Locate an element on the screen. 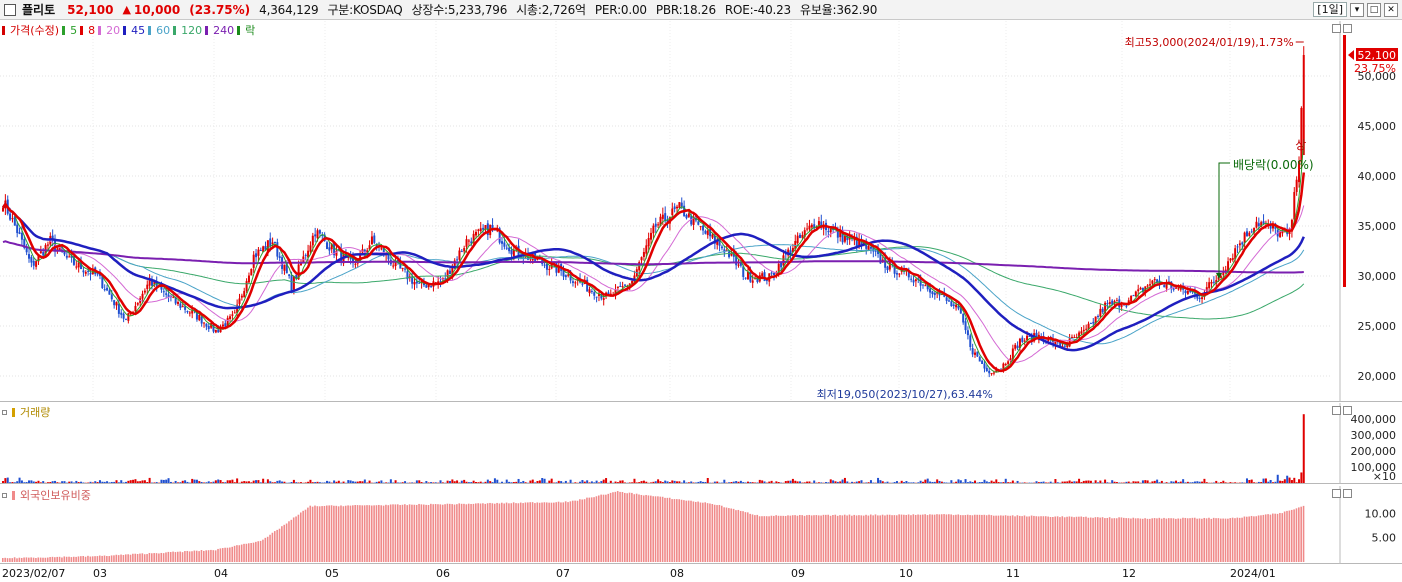  volume-chart-pane: 거래량 400,000 300,000 200,000 100,000 ×10 is located at coordinates (701, 443).